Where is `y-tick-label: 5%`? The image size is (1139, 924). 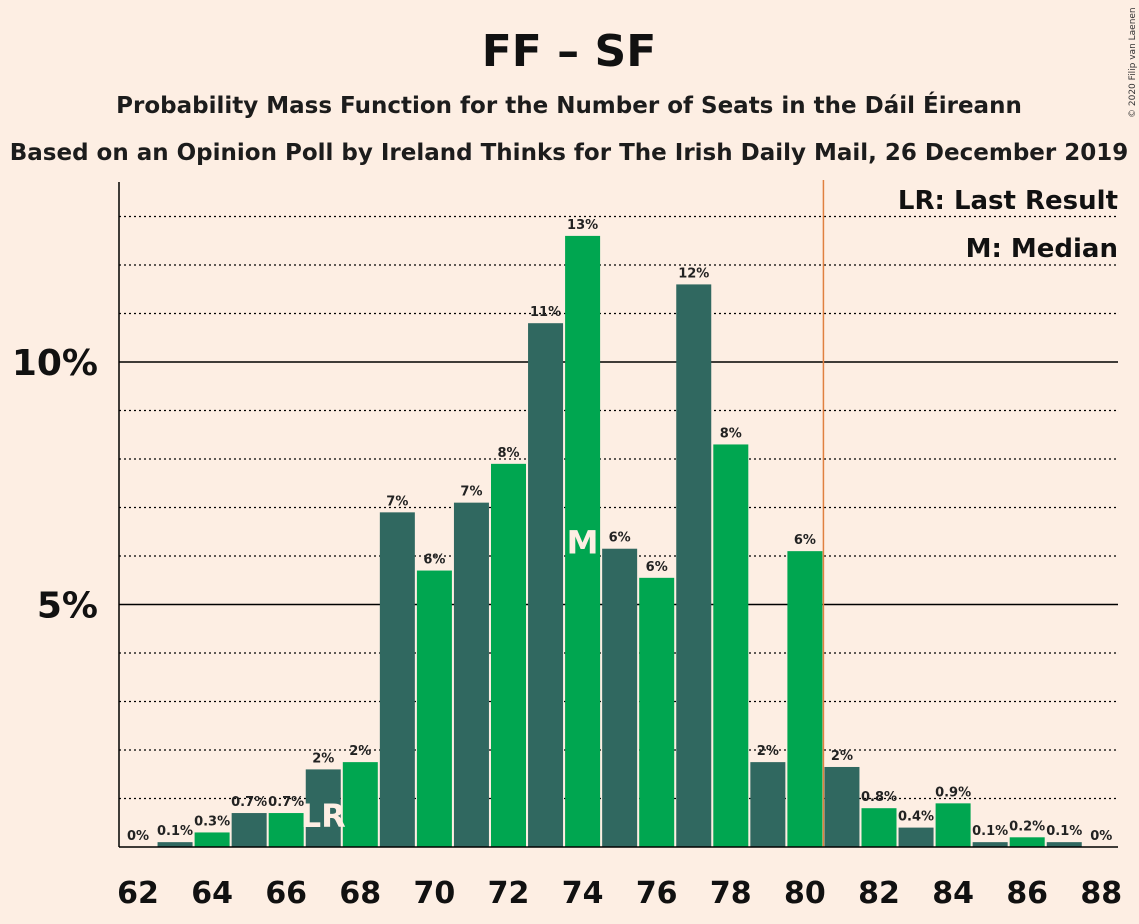
y-tick-label: 5% is located at coordinates (67, 606).